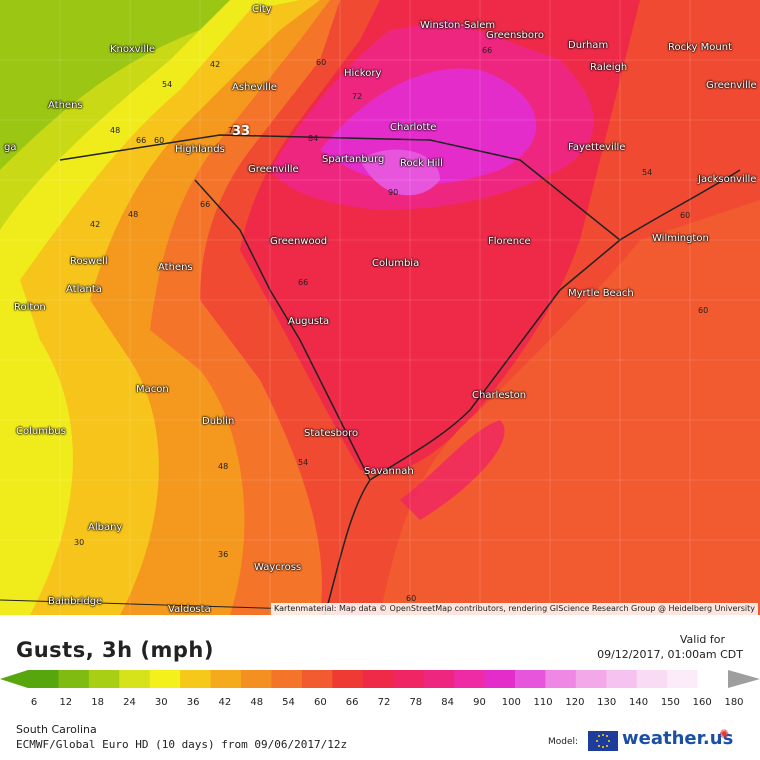  What do you see at coordinates (225, 702) in the screenshot?
I see `legend-tick: 42` at bounding box center [225, 702].